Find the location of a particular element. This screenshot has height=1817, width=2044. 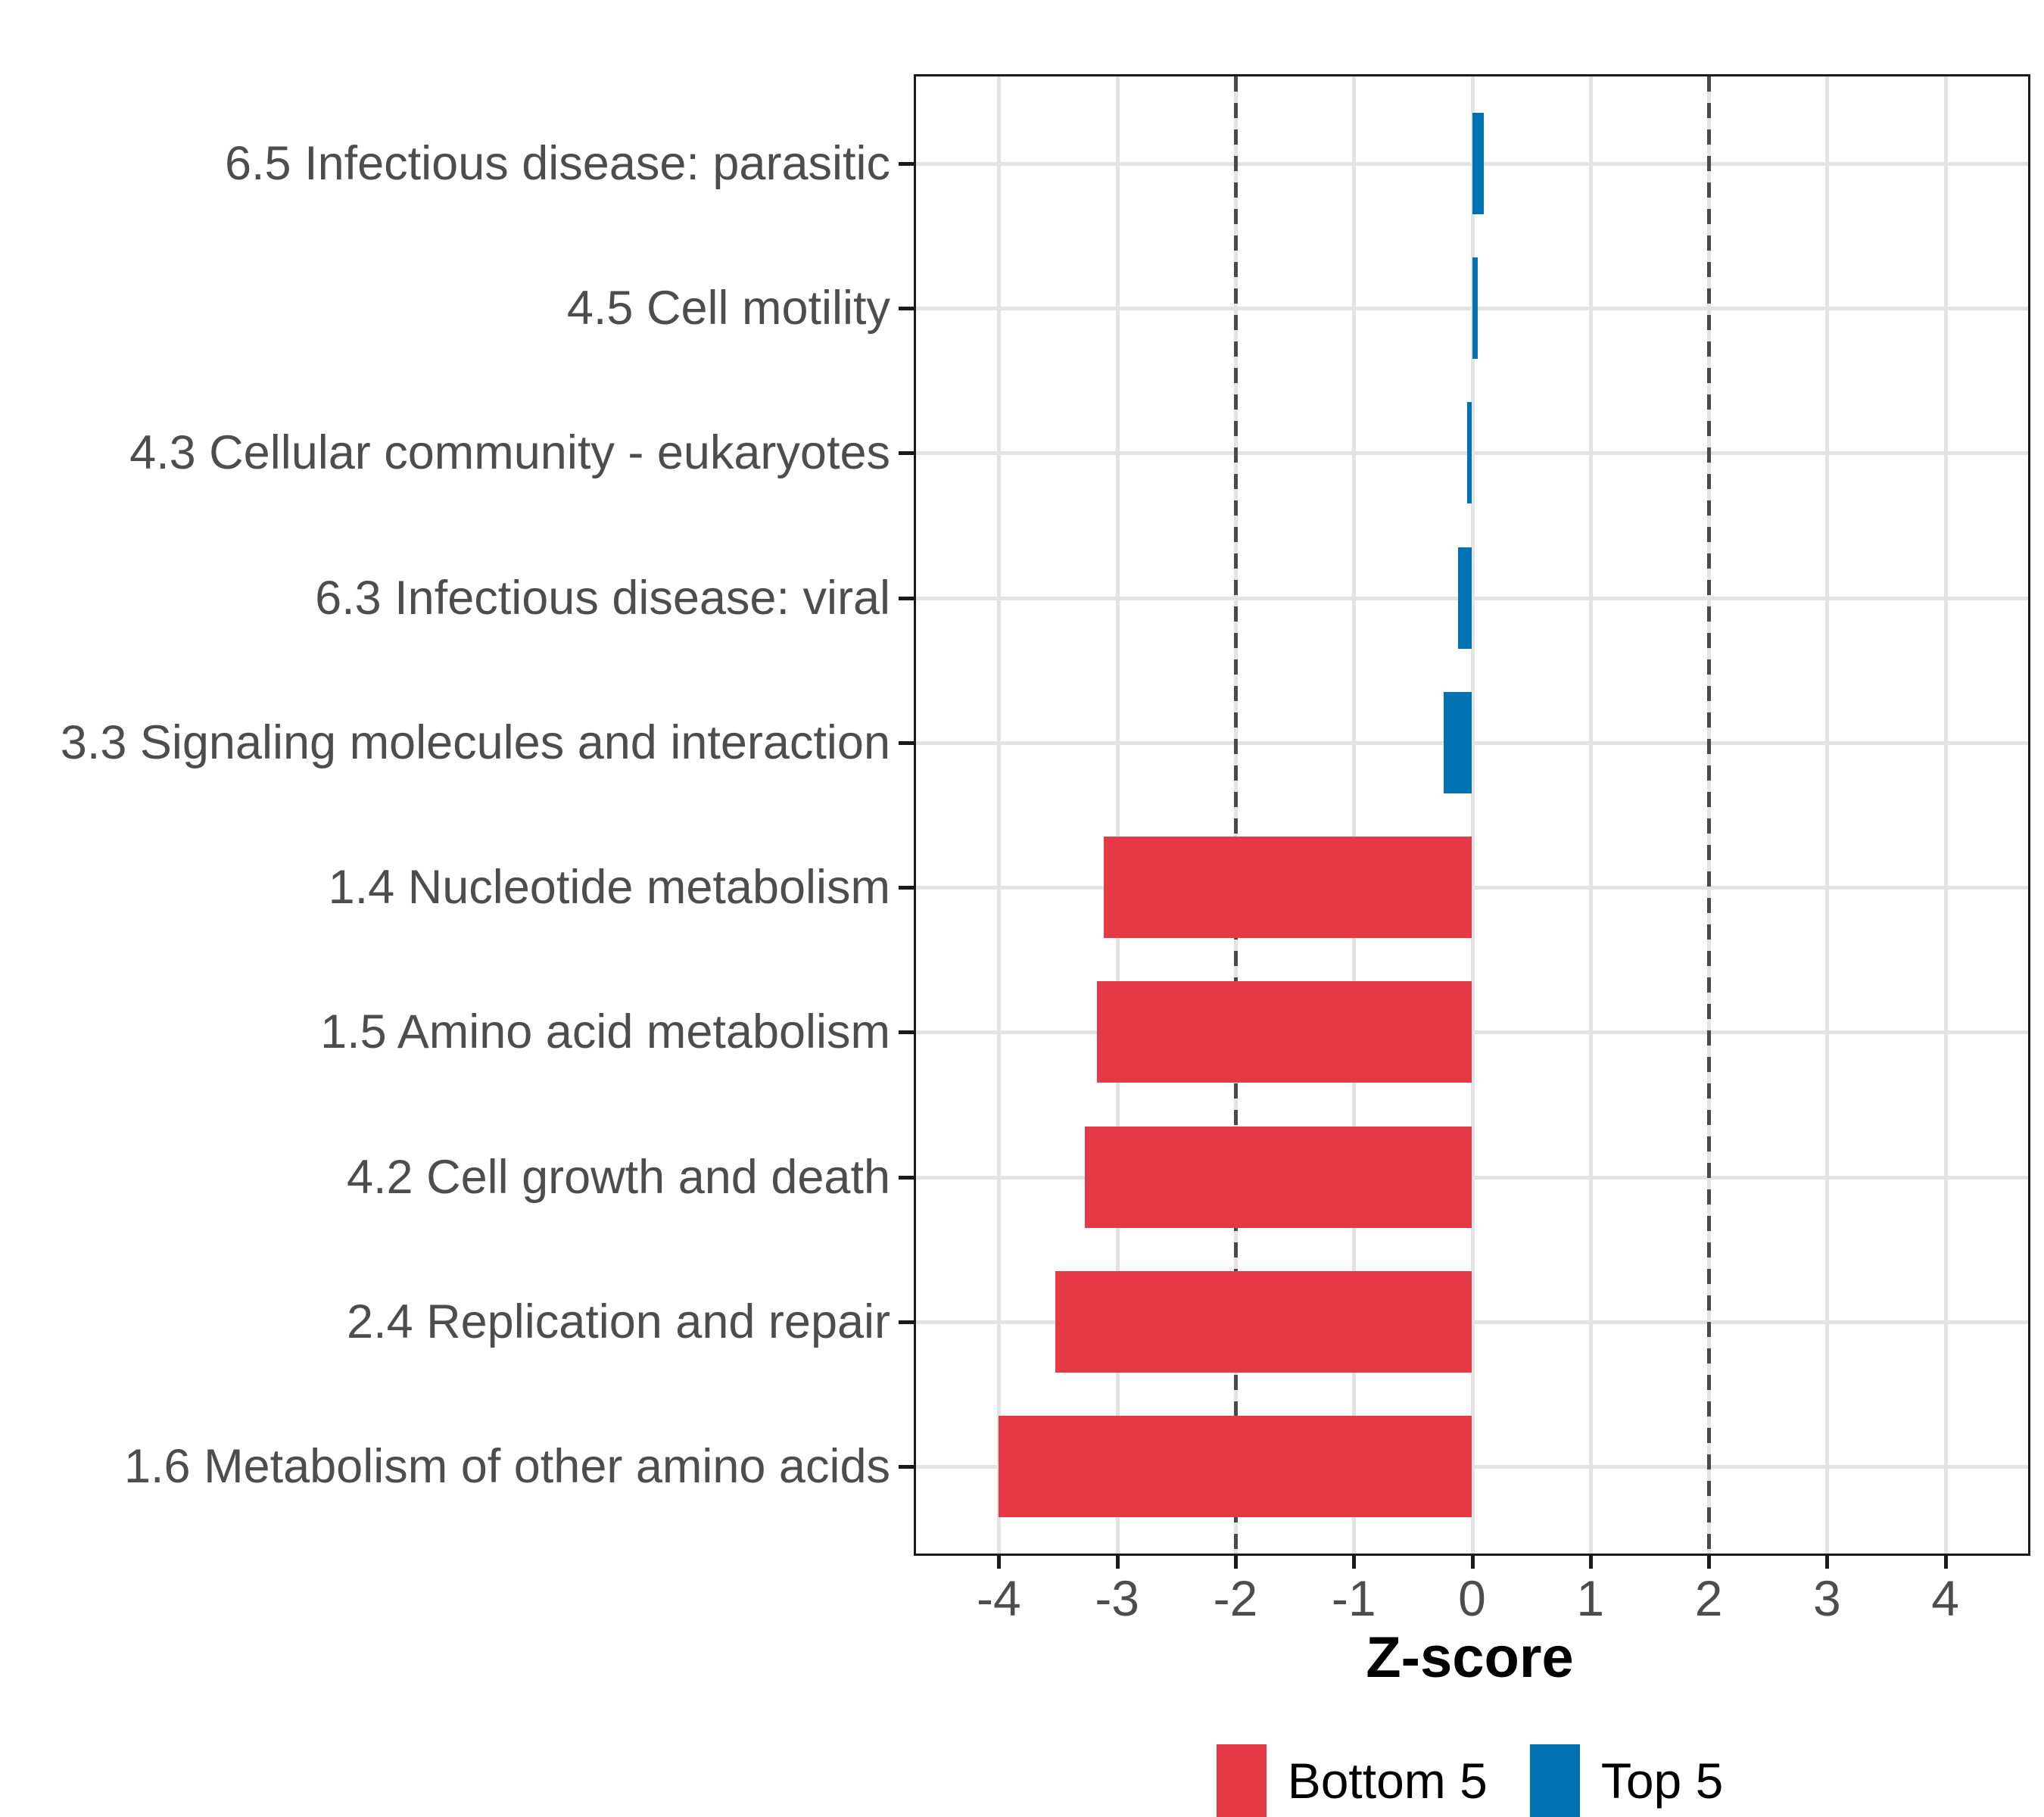

x-tick--3 is located at coordinates (1117, 1561).